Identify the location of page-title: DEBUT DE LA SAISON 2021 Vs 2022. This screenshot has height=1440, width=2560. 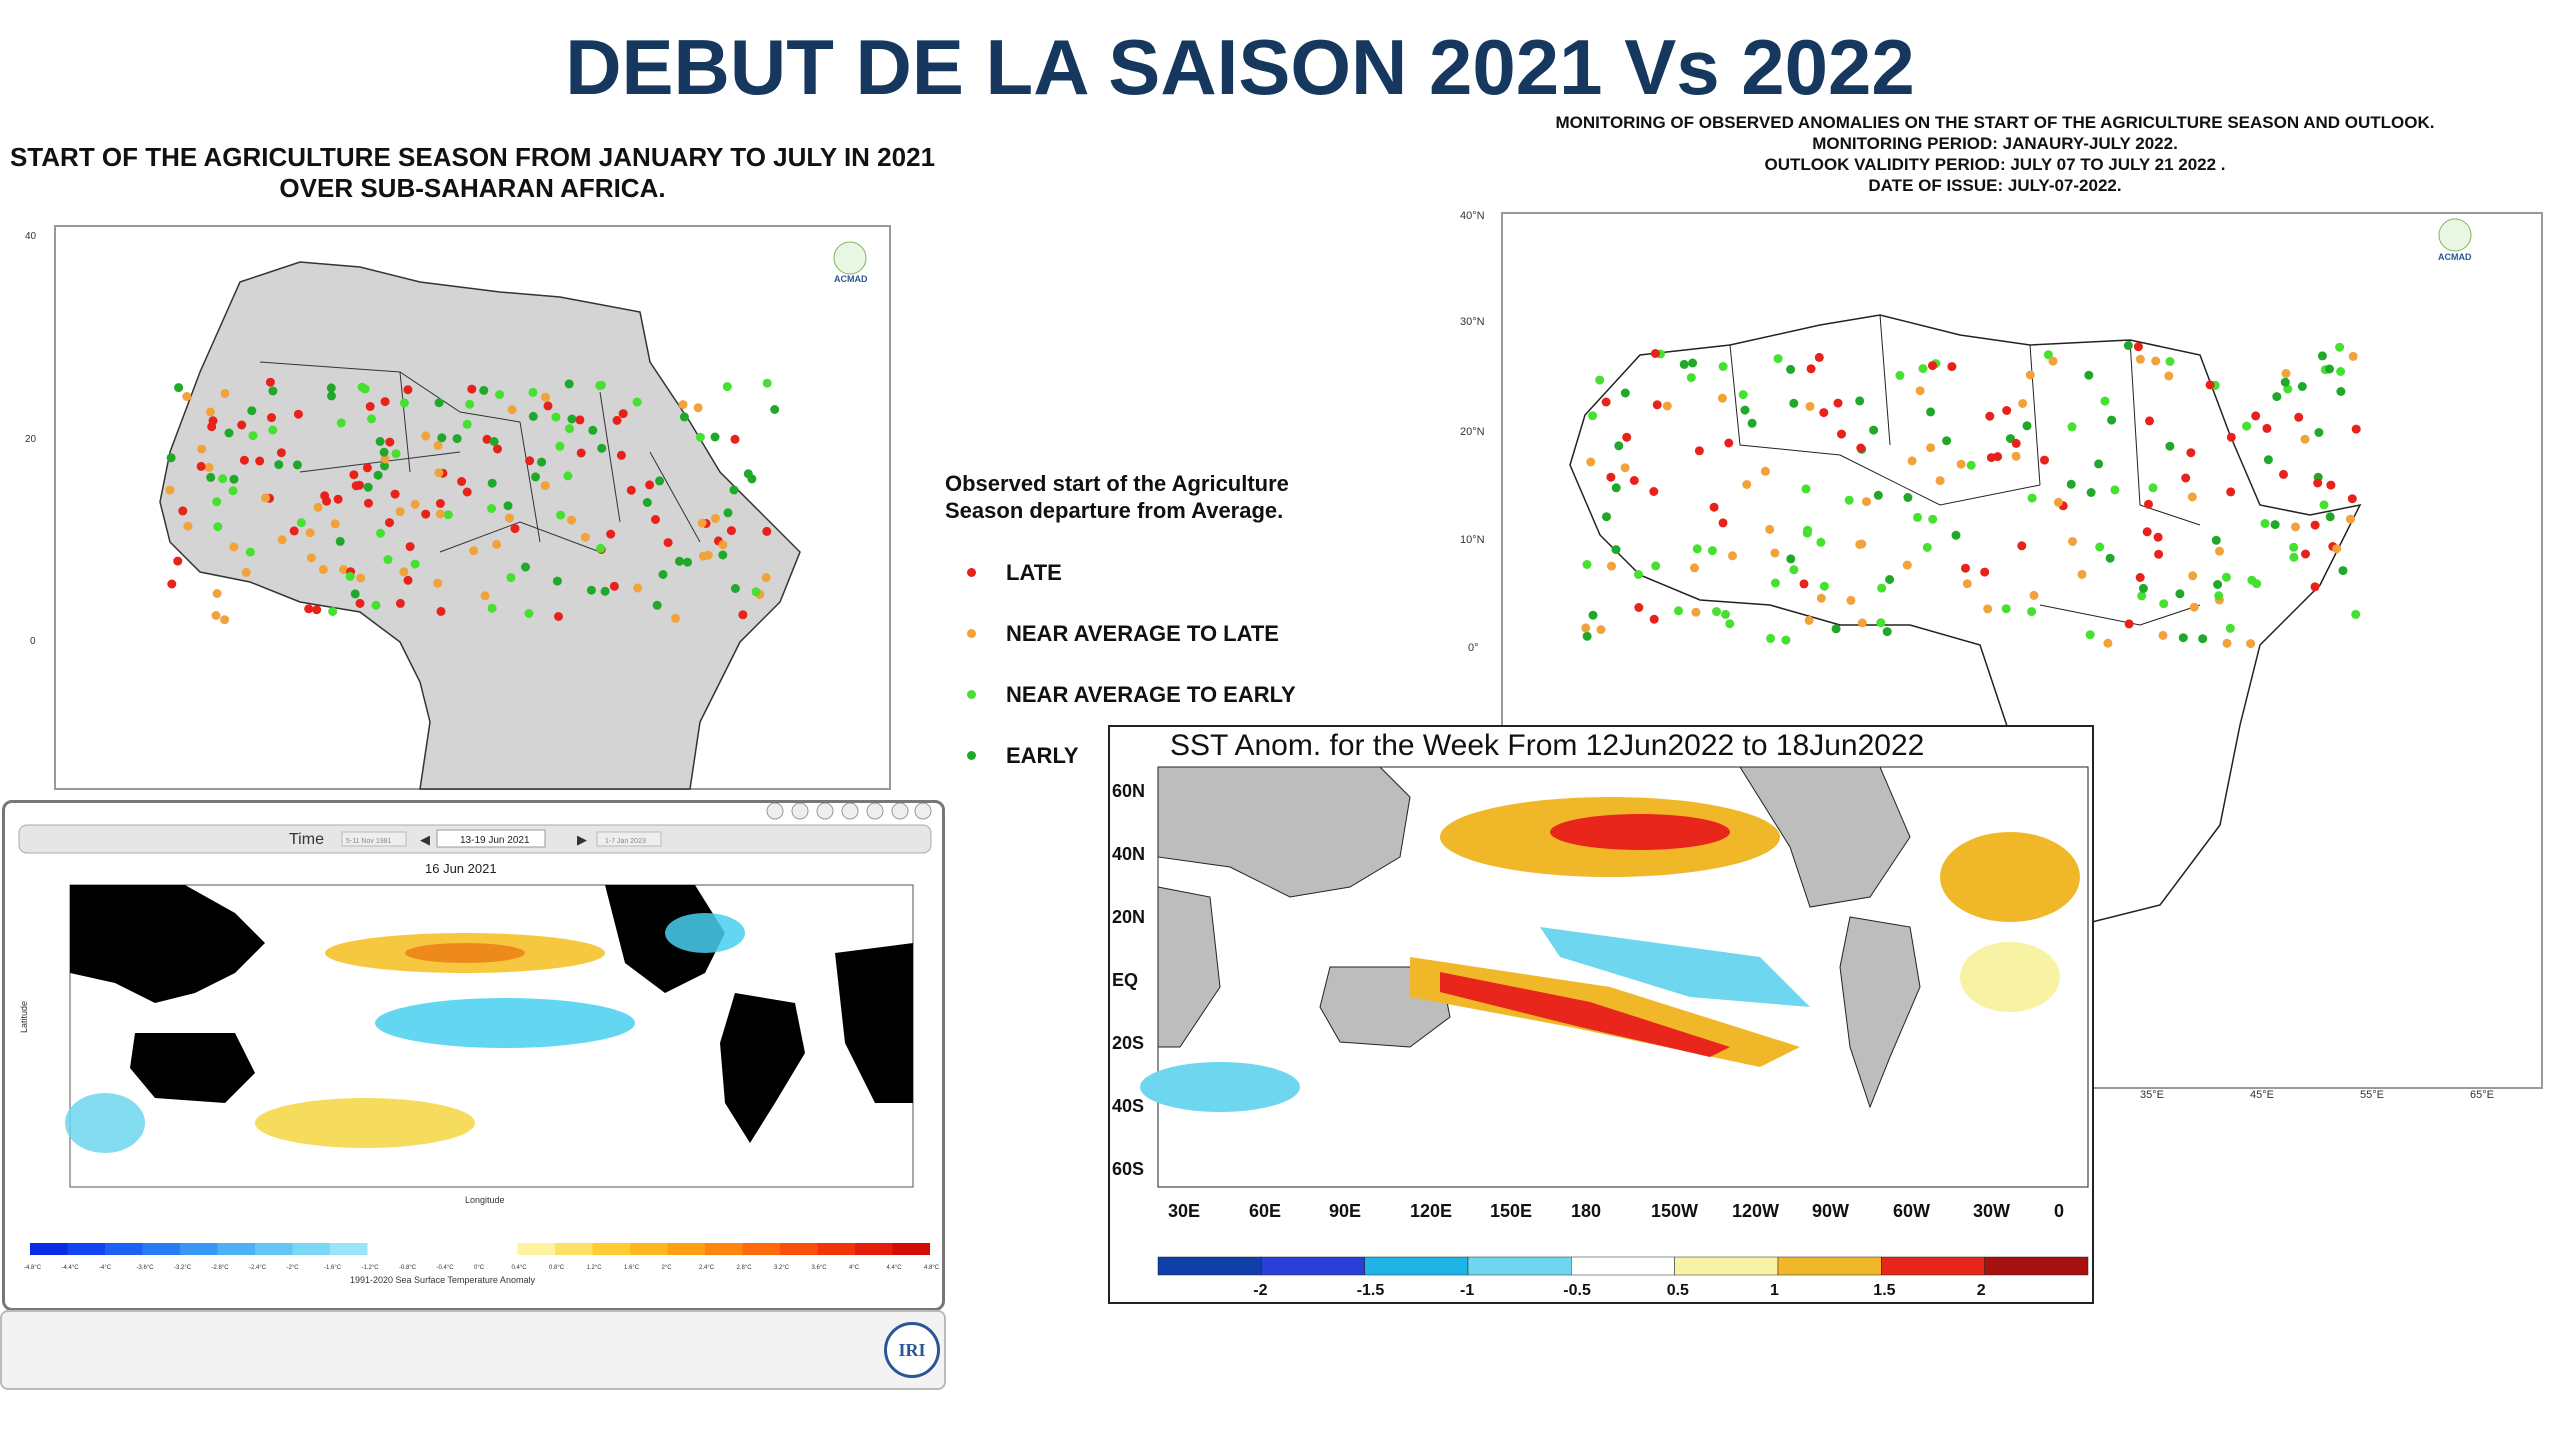
(1240, 67).